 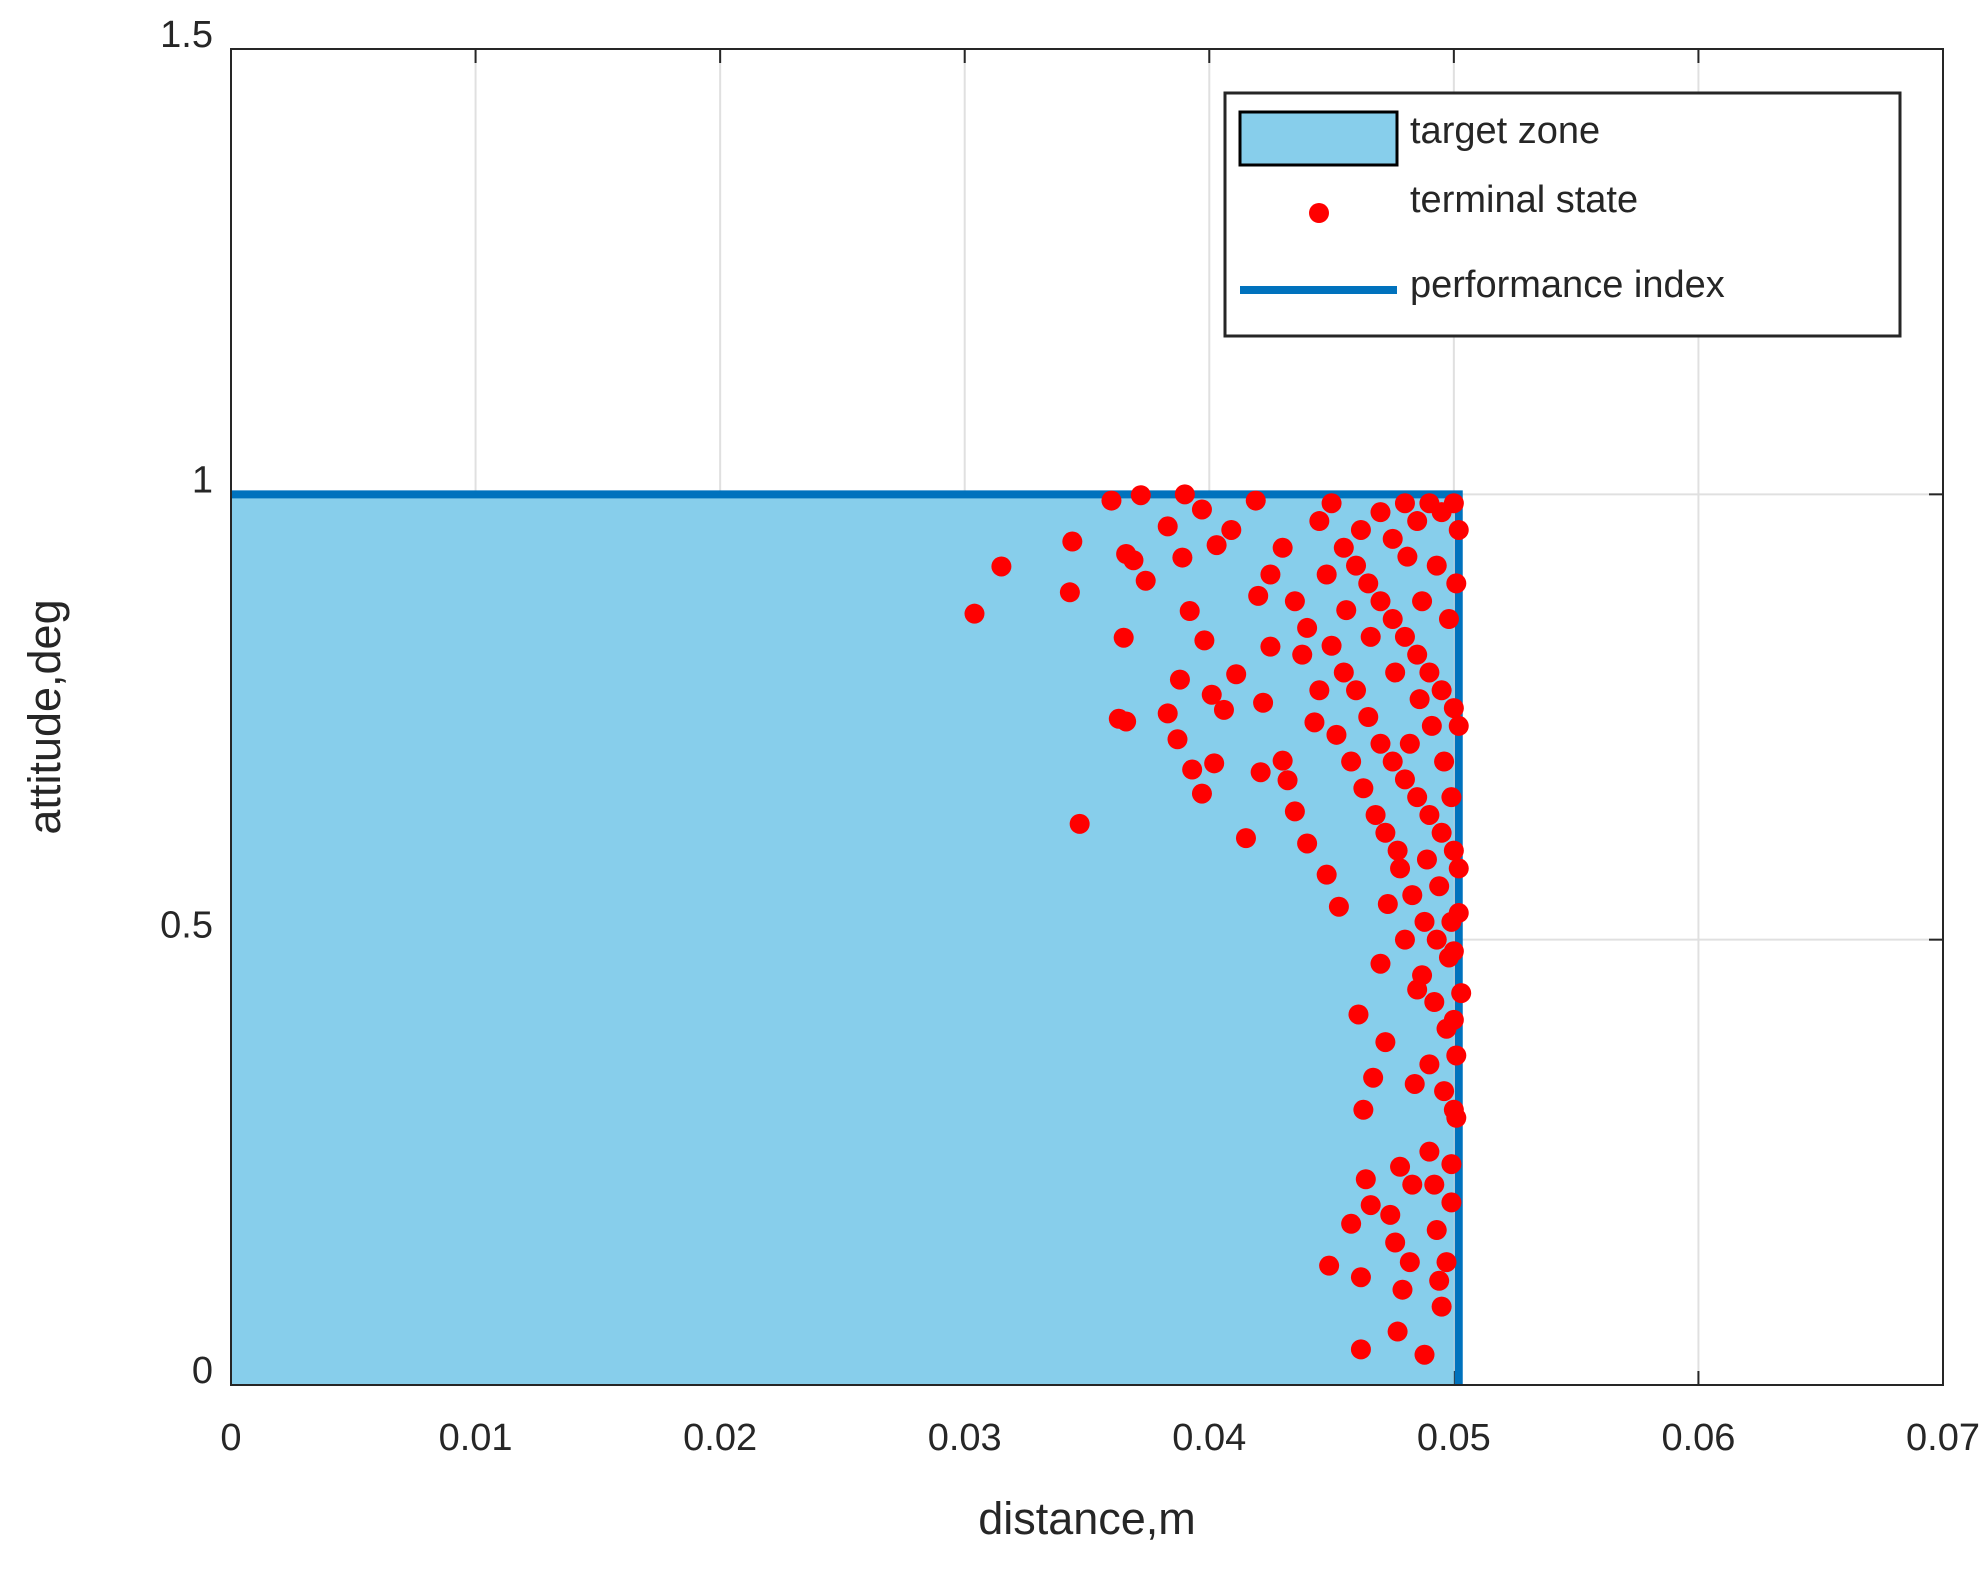 What do you see at coordinates (720, 1438) in the screenshot?
I see `x-tick-label: 0.02` at bounding box center [720, 1438].